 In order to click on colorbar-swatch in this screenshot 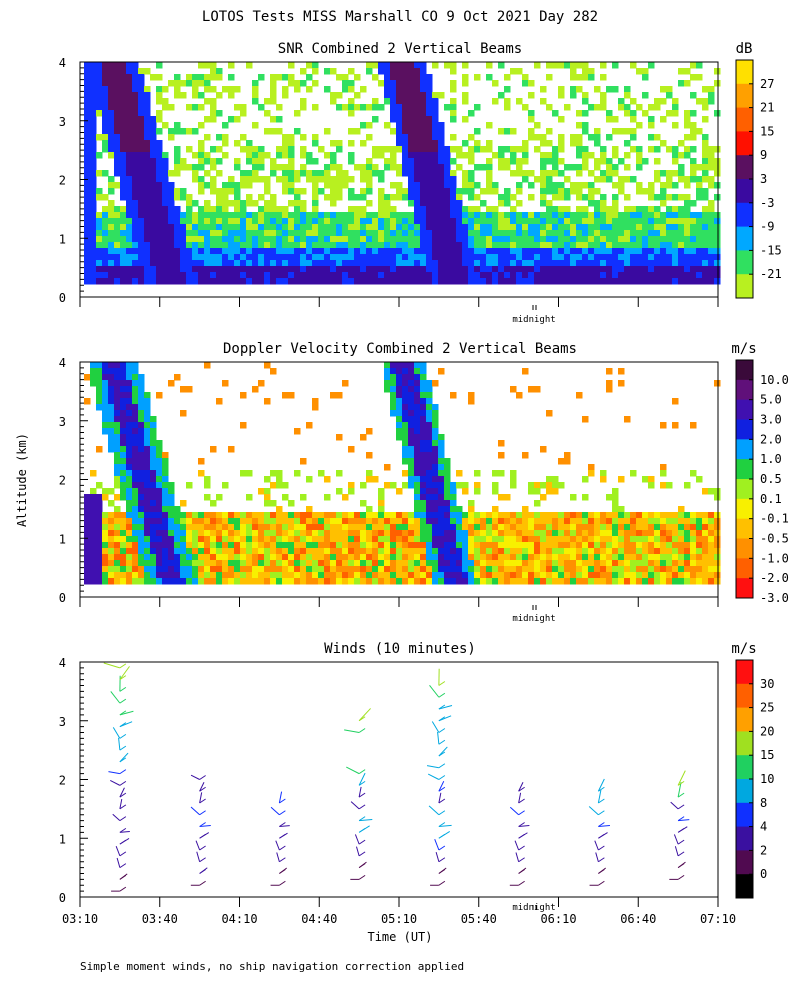, I will do `click(744, 191)`.